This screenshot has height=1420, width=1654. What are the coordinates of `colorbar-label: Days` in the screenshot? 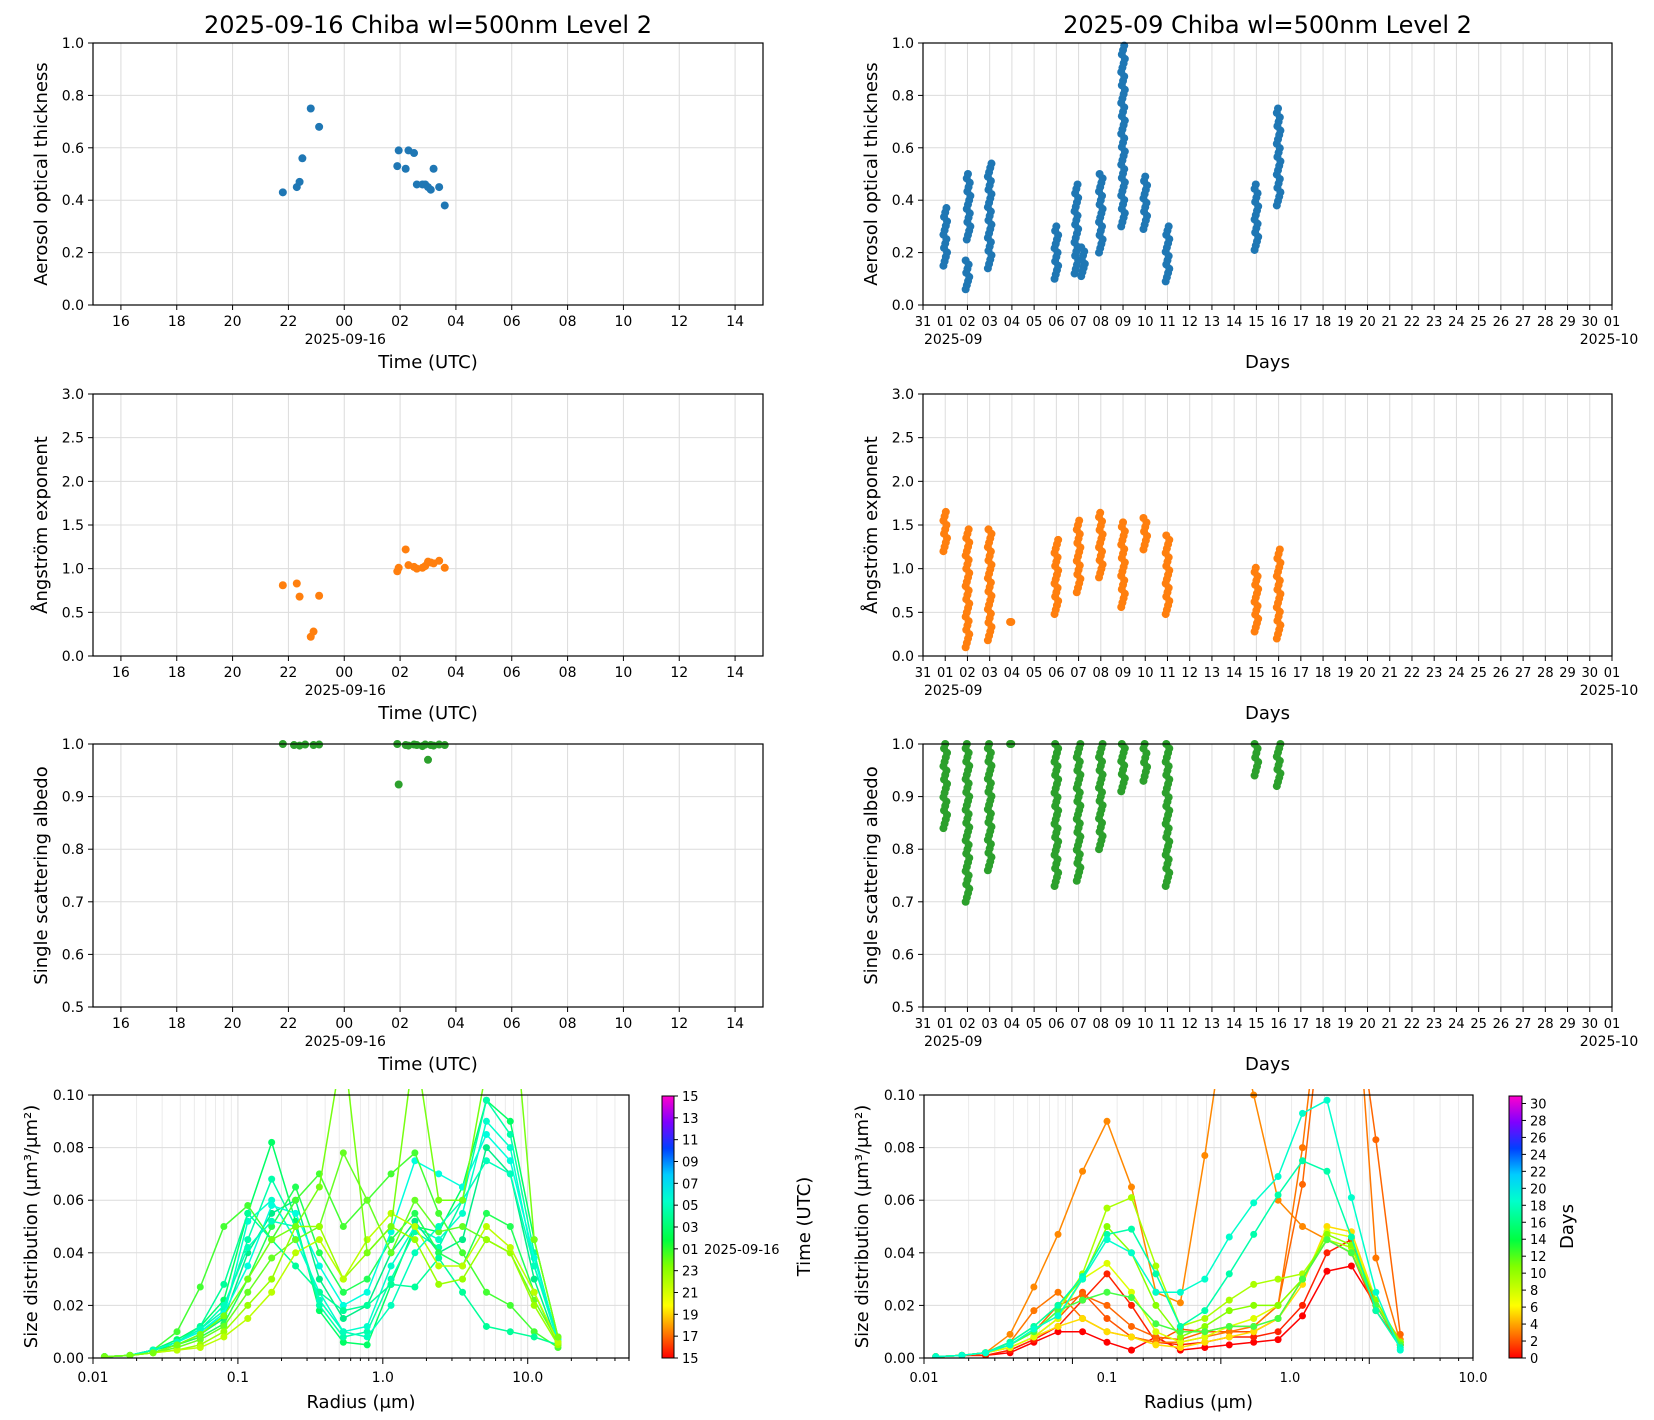 It's located at (1567, 1226).